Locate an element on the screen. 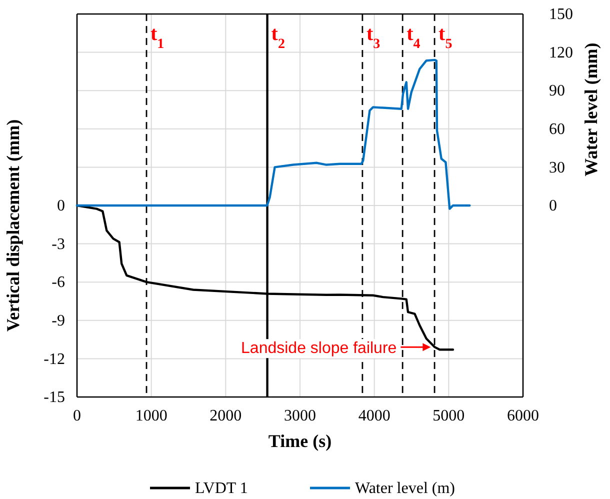 This screenshot has height=499, width=610. ref-line-label: t$_{2}$ is located at coordinates (278, 37).